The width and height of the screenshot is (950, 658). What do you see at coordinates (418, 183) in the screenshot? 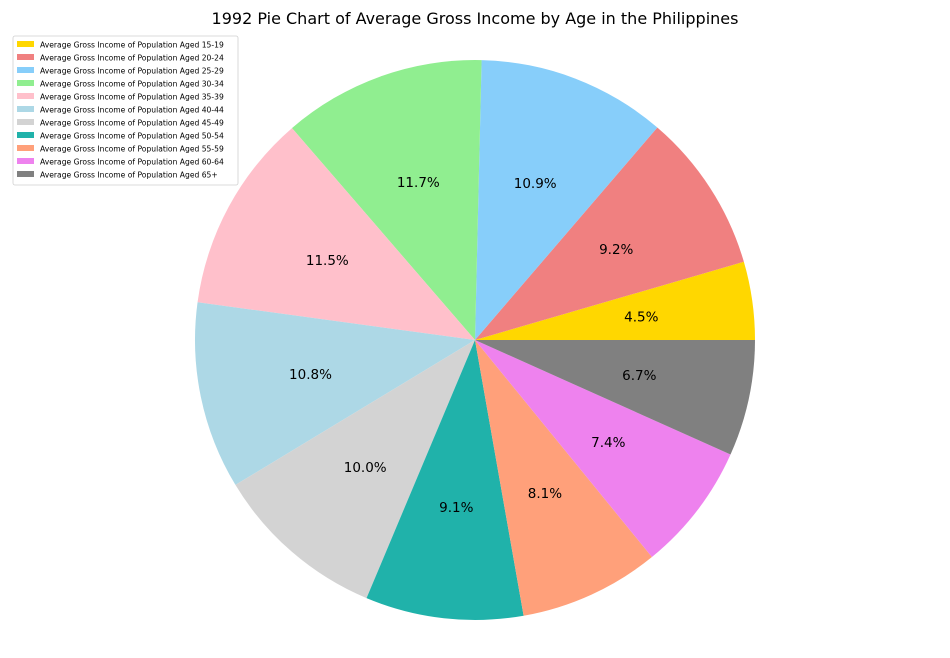
I see `pie-percent-label: 11.7%` at bounding box center [418, 183].